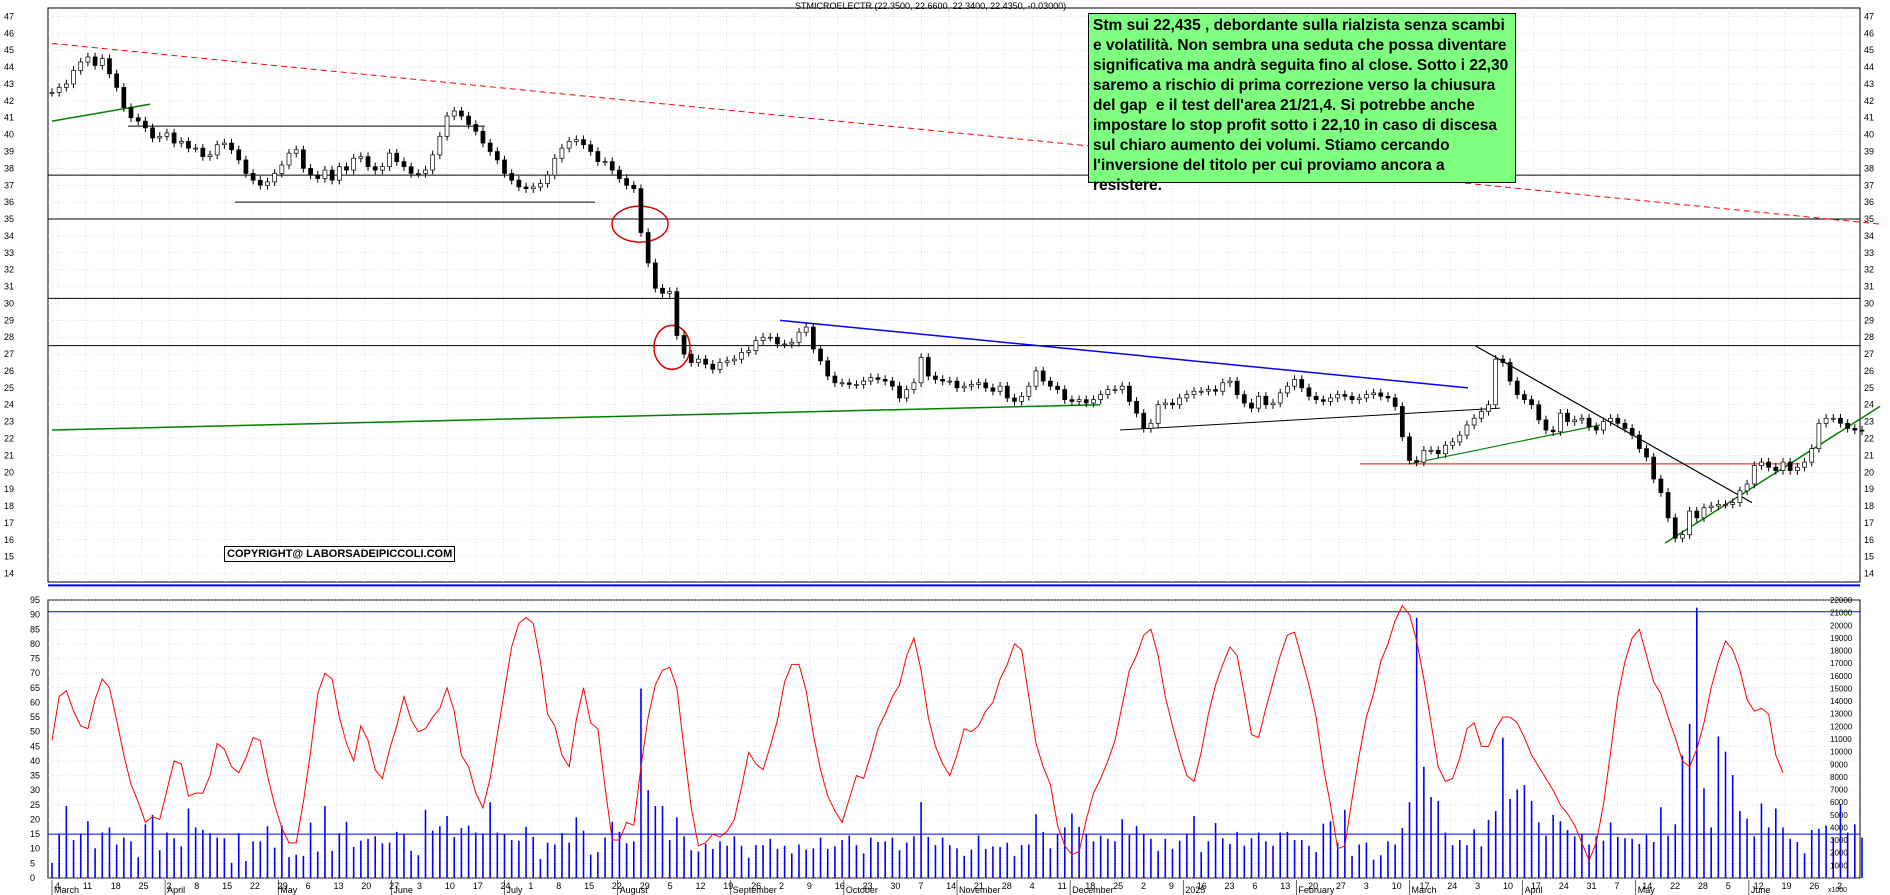 The image size is (1890, 895). Describe the element at coordinates (1869, 236) in the screenshot. I see `price-tick-label-right: 34` at that location.